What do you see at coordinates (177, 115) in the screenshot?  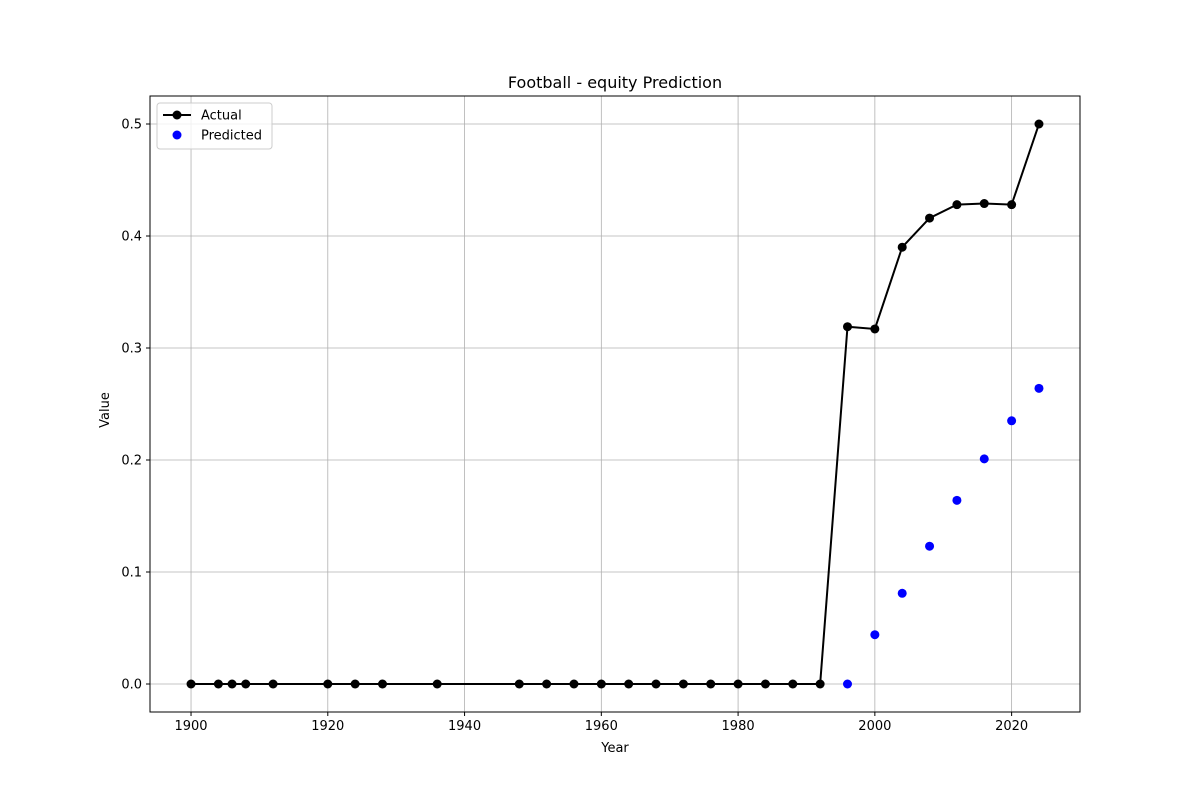 I see `legend-actual-marker` at bounding box center [177, 115].